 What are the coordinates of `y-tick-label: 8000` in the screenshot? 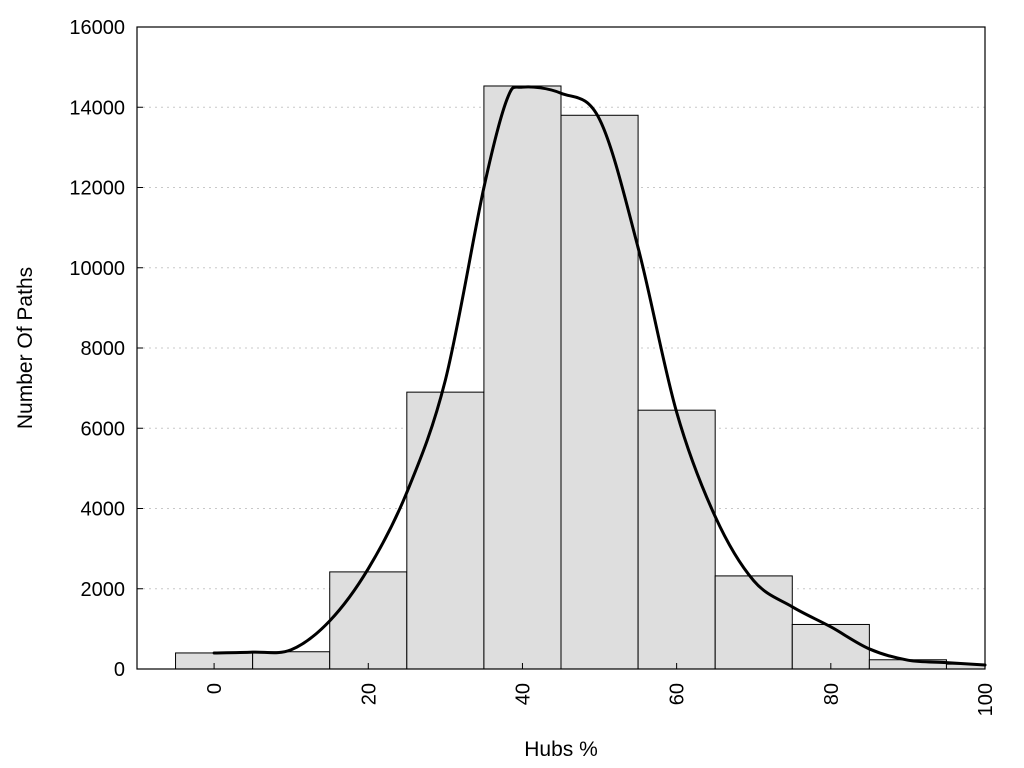 It's located at (103, 349).